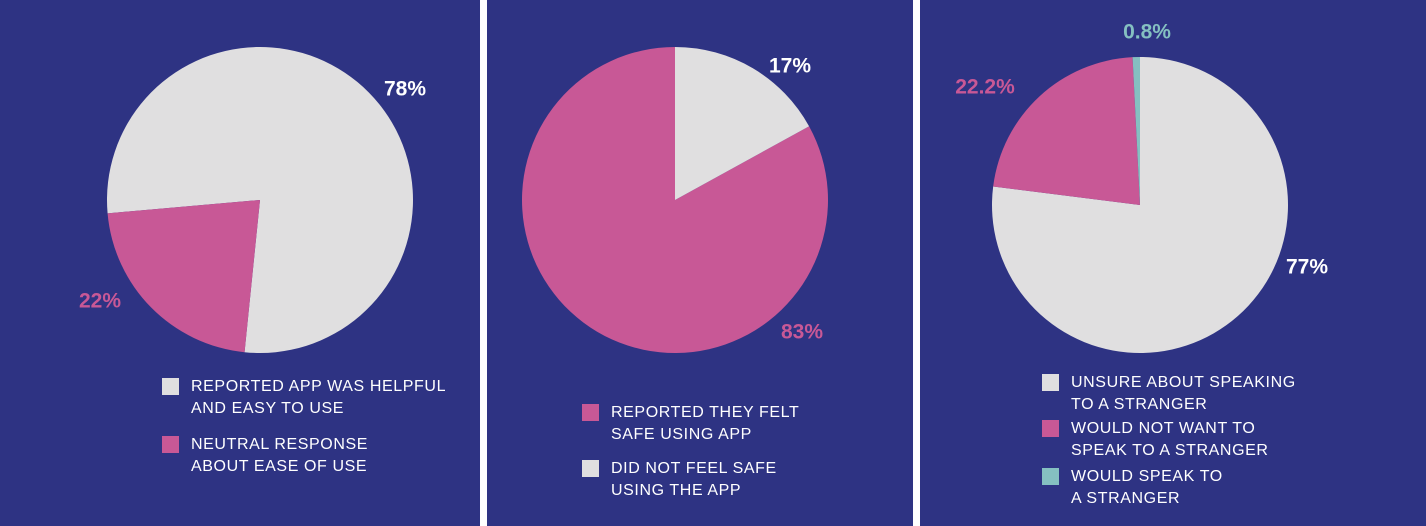 The height and width of the screenshot is (526, 1426). Describe the element at coordinates (1170, 439) in the screenshot. I see `legend-text: WOULD NOT WANT TO SPEAK TO A STRANGER` at that location.